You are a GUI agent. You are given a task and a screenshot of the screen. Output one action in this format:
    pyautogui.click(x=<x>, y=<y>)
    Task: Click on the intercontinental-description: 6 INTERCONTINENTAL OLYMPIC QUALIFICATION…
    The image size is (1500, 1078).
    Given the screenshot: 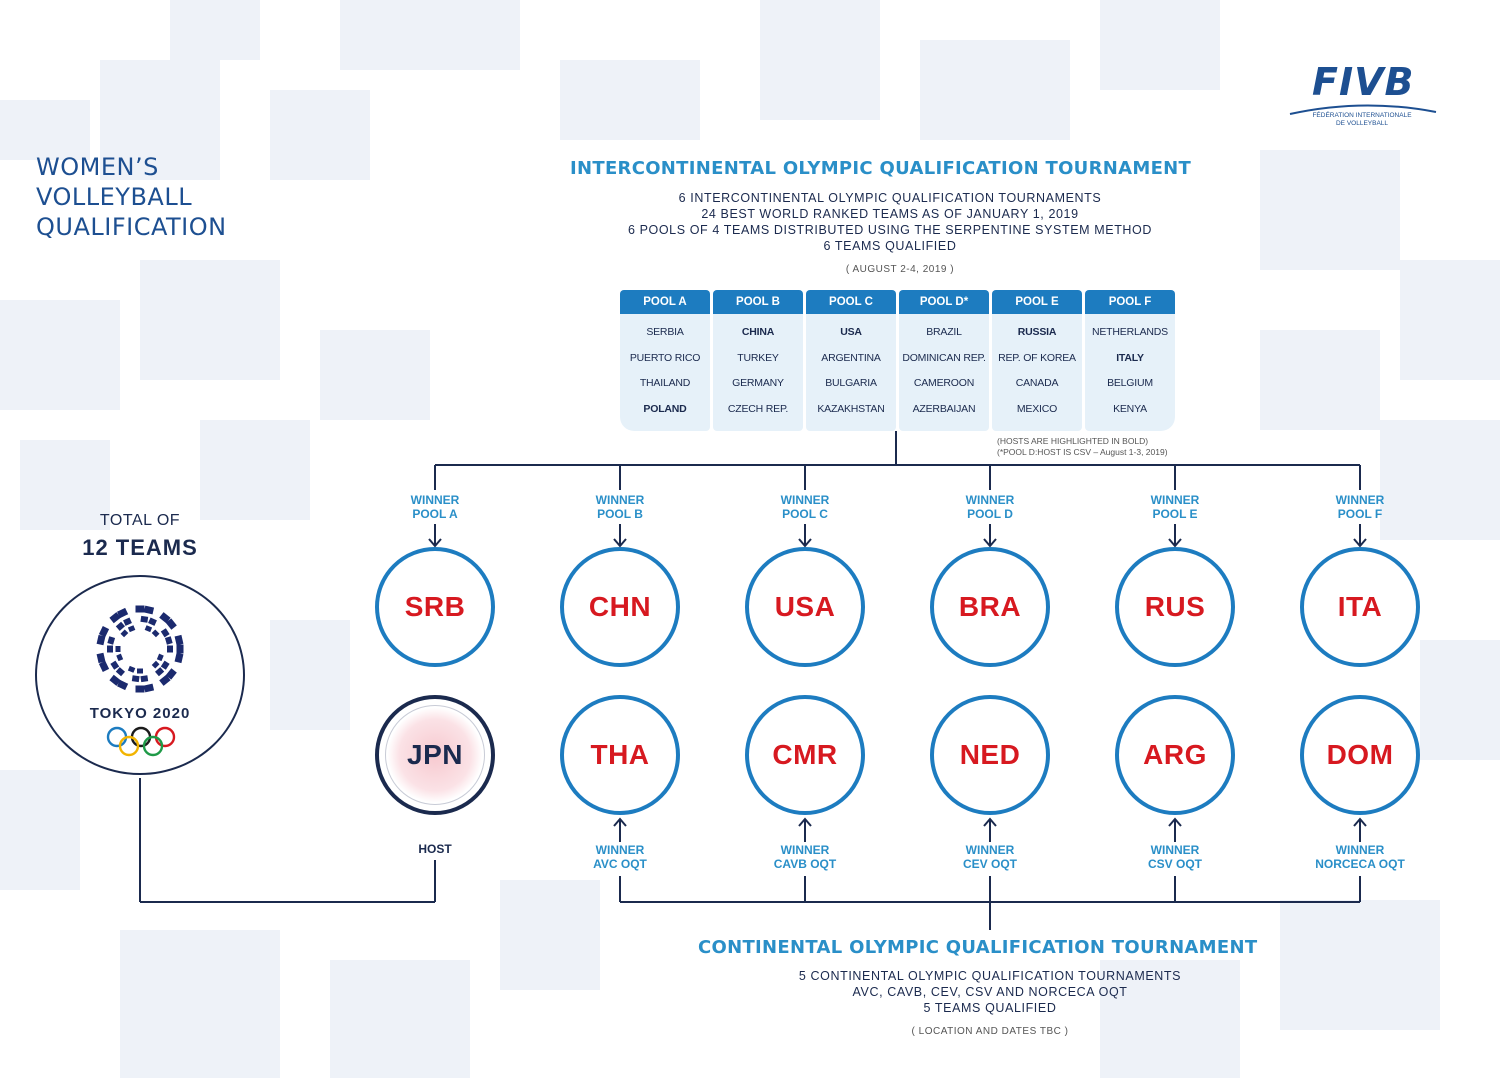 What is the action you would take?
    pyautogui.click(x=890, y=222)
    